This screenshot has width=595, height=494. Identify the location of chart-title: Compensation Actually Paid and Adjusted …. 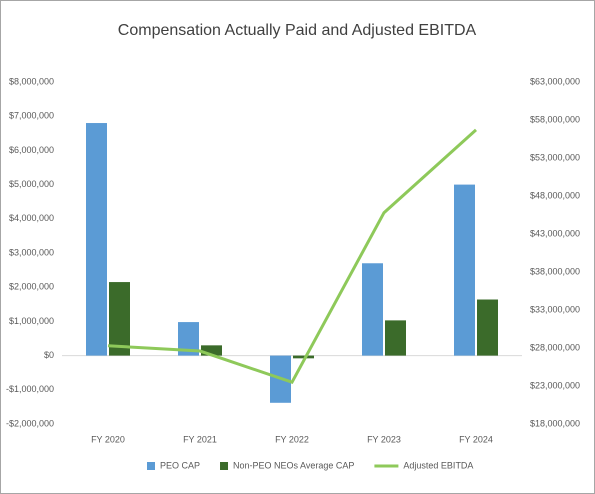
(297, 30).